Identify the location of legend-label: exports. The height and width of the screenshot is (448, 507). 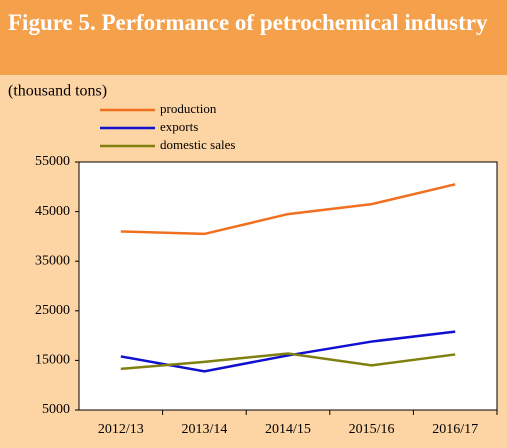
(179, 126).